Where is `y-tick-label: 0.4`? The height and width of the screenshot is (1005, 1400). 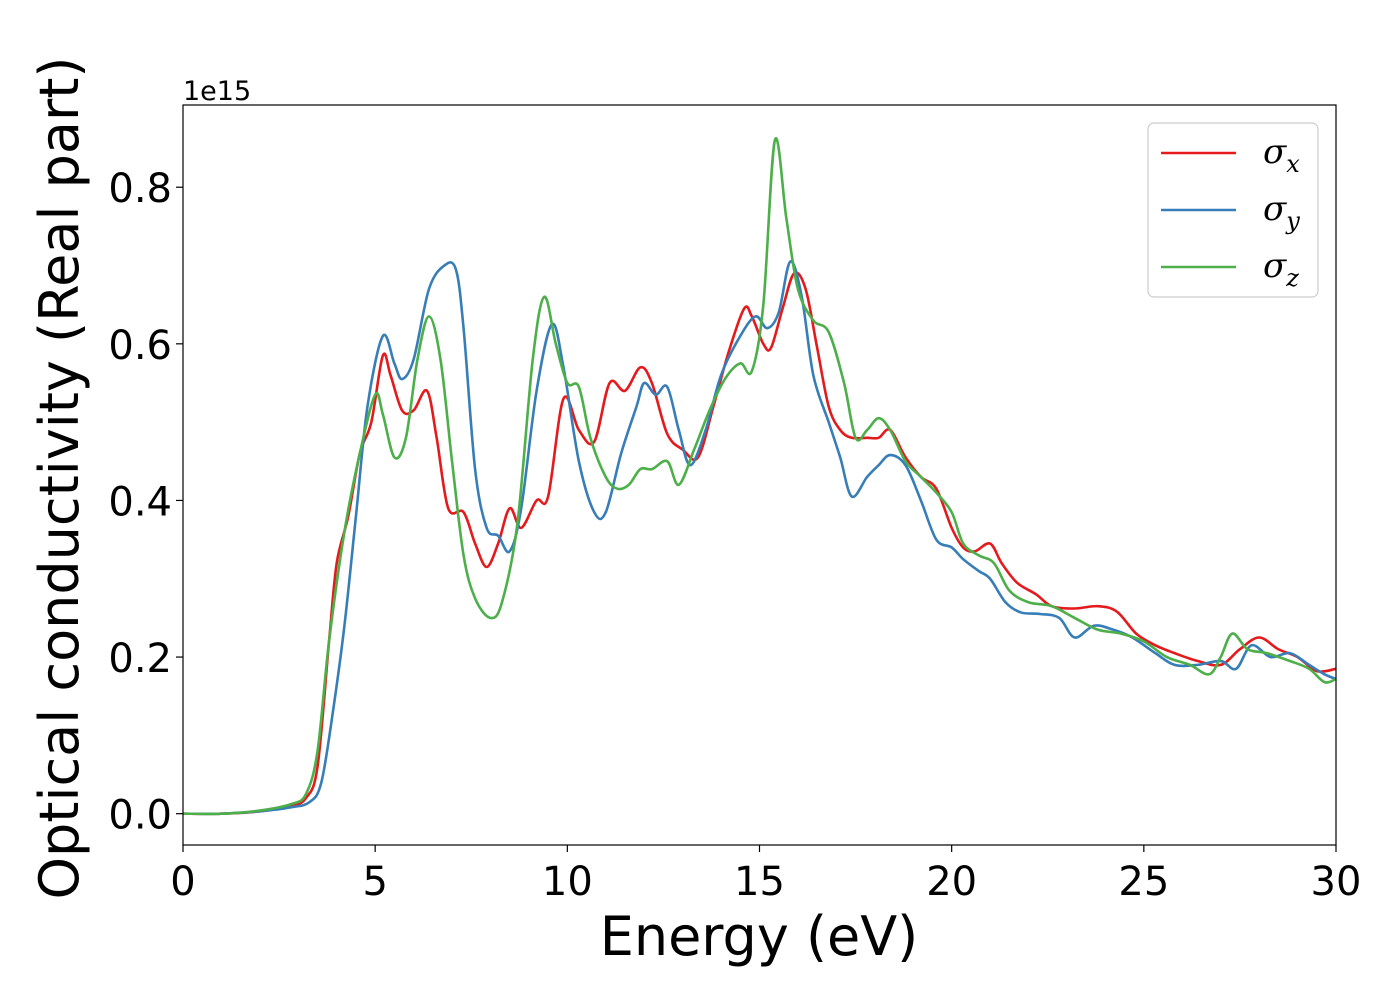
y-tick-label: 0.4 is located at coordinates (140, 502).